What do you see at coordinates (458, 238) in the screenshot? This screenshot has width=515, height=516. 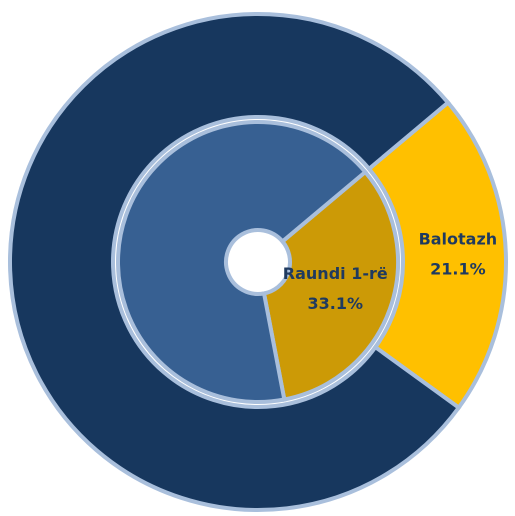 I see `segment-label: Balotazh` at bounding box center [458, 238].